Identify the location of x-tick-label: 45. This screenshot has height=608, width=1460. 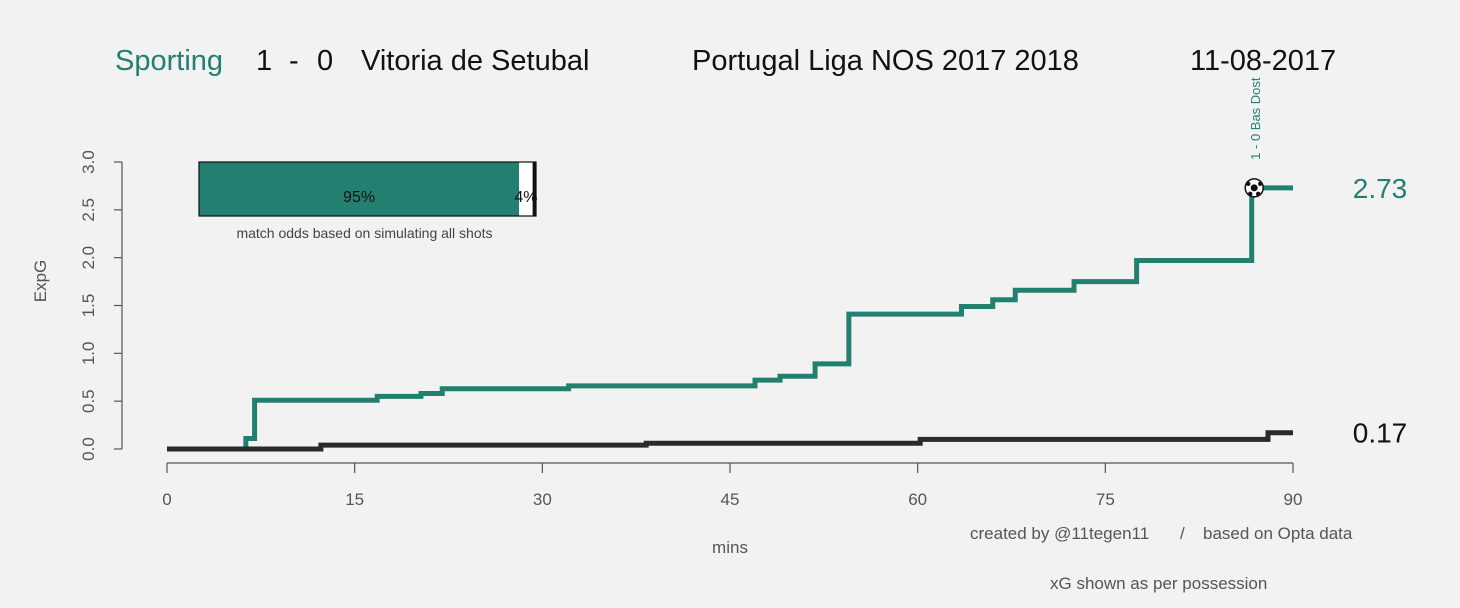
(730, 499).